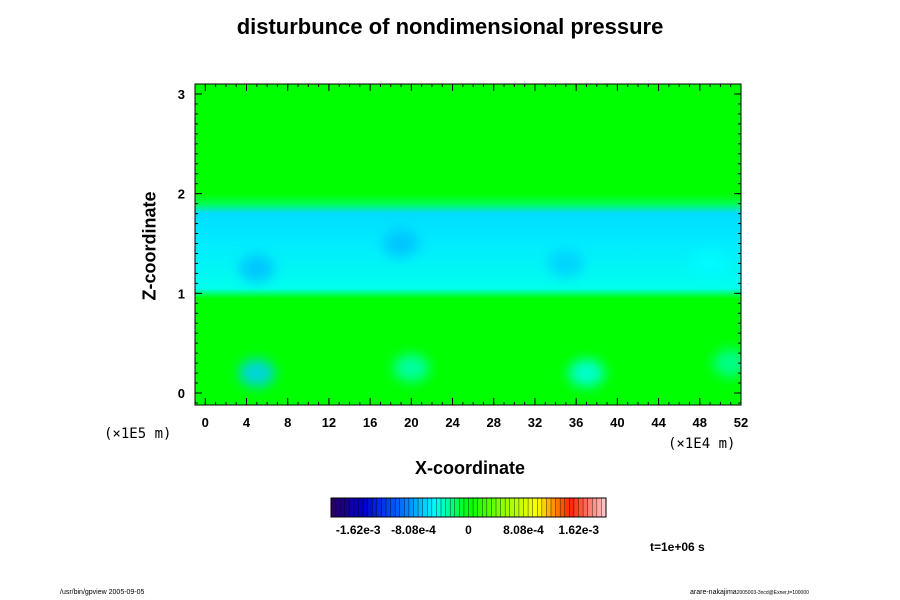  I want to click on x-tick-label: 48, so click(700, 422).